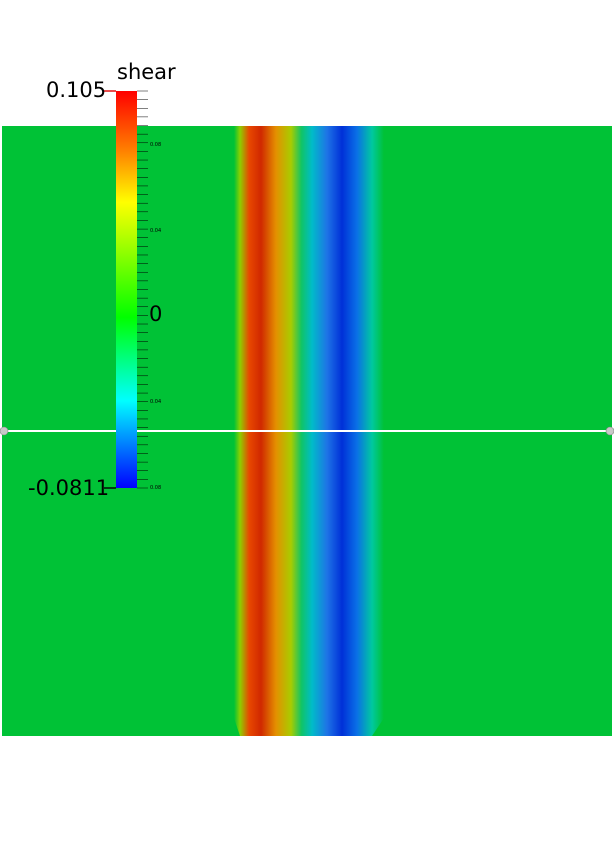  Describe the element at coordinates (69, 488) in the screenshot. I see `colorbar-min-label: -0.0811` at that location.